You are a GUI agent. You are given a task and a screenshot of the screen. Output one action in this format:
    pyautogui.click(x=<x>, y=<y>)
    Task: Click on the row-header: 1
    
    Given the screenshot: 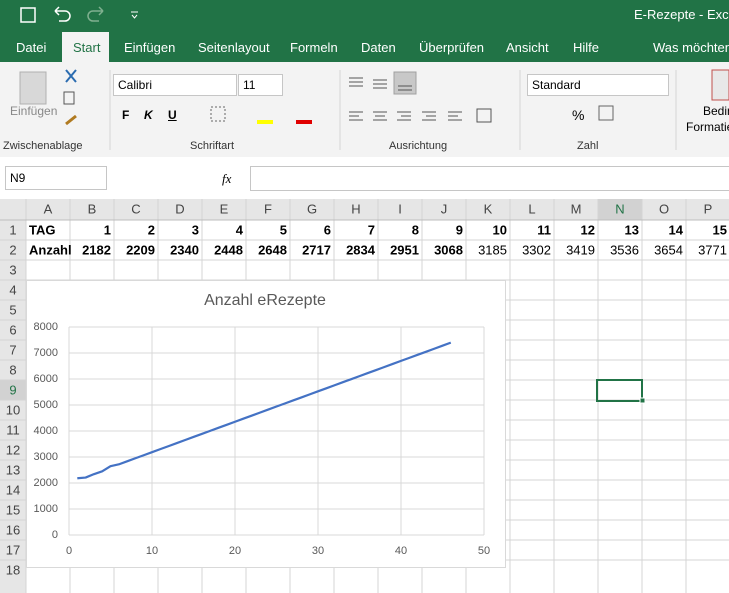 What is the action you would take?
    pyautogui.click(x=12, y=229)
    